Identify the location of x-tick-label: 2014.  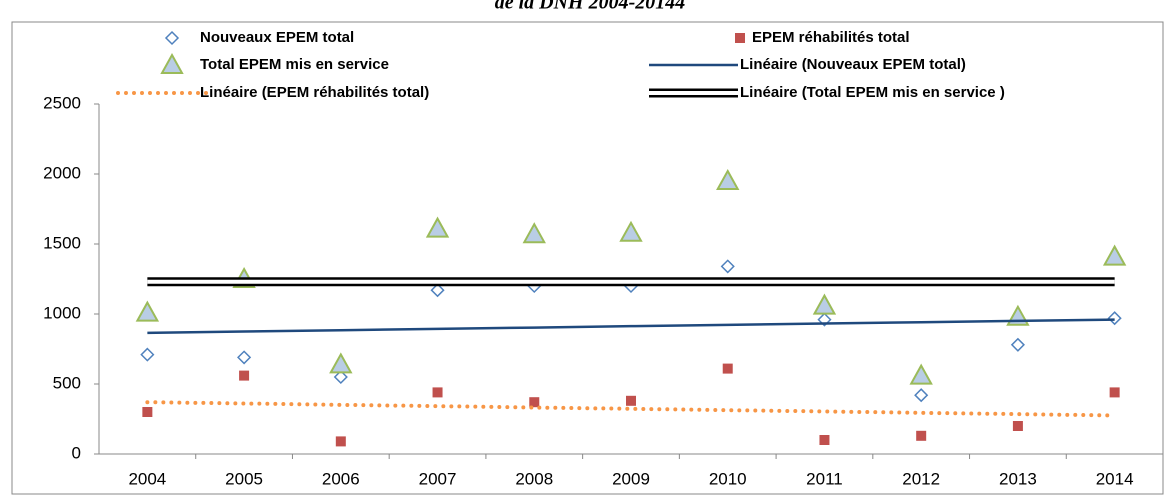
(1115, 478).